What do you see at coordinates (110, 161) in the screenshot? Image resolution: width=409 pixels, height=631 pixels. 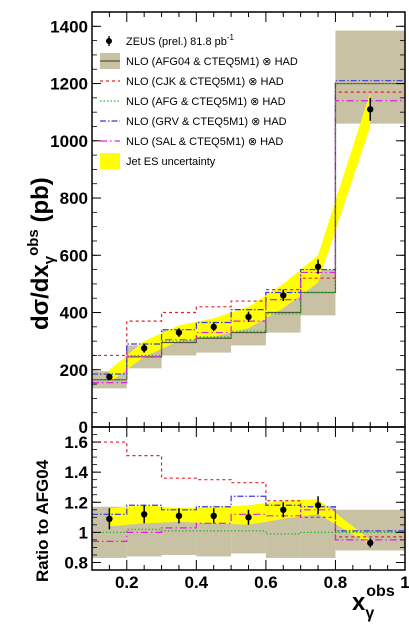 I see `legend-jet-es-swatch` at bounding box center [110, 161].